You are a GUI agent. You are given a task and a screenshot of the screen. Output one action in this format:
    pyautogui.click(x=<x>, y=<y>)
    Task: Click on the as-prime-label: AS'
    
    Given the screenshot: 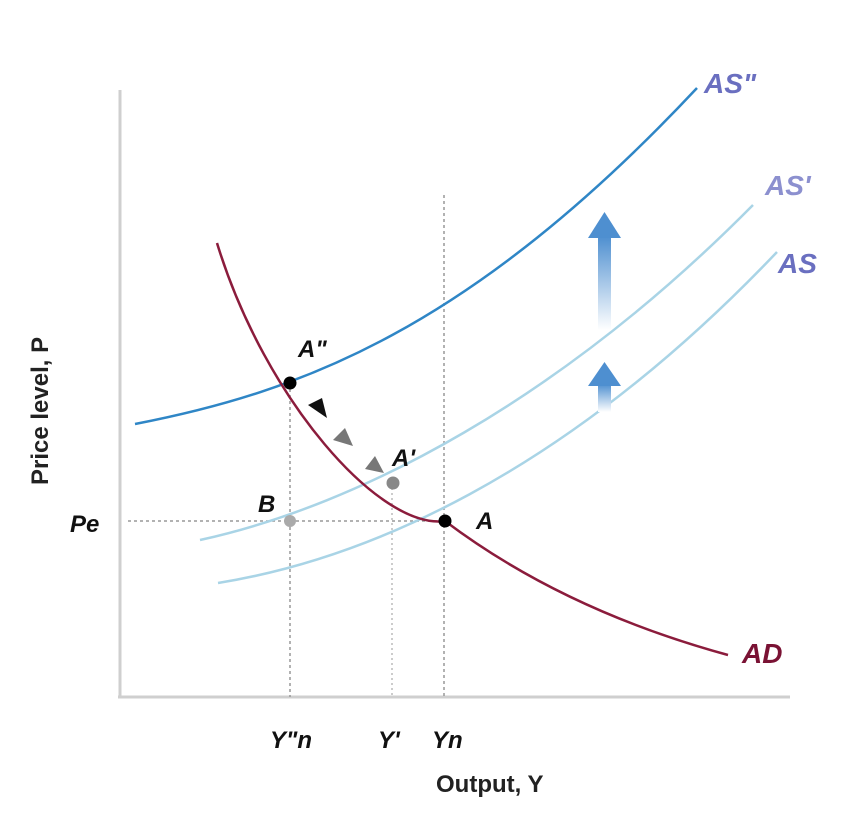 What is the action you would take?
    pyautogui.click(x=788, y=185)
    